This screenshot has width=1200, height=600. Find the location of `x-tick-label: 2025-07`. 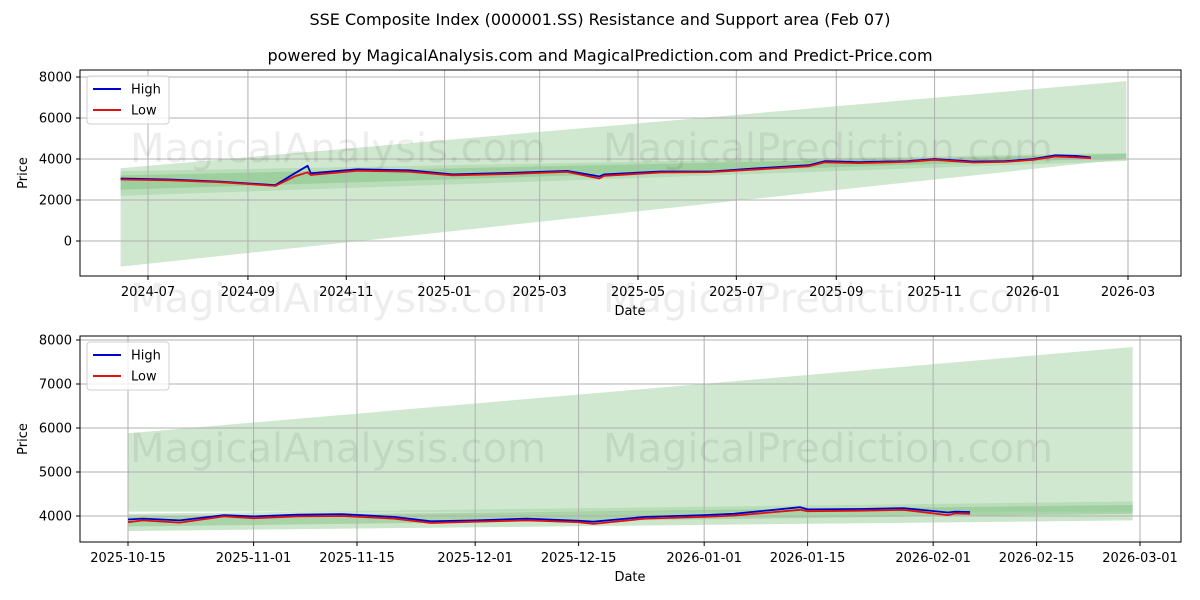

x-tick-label: 2025-07 is located at coordinates (736, 292).